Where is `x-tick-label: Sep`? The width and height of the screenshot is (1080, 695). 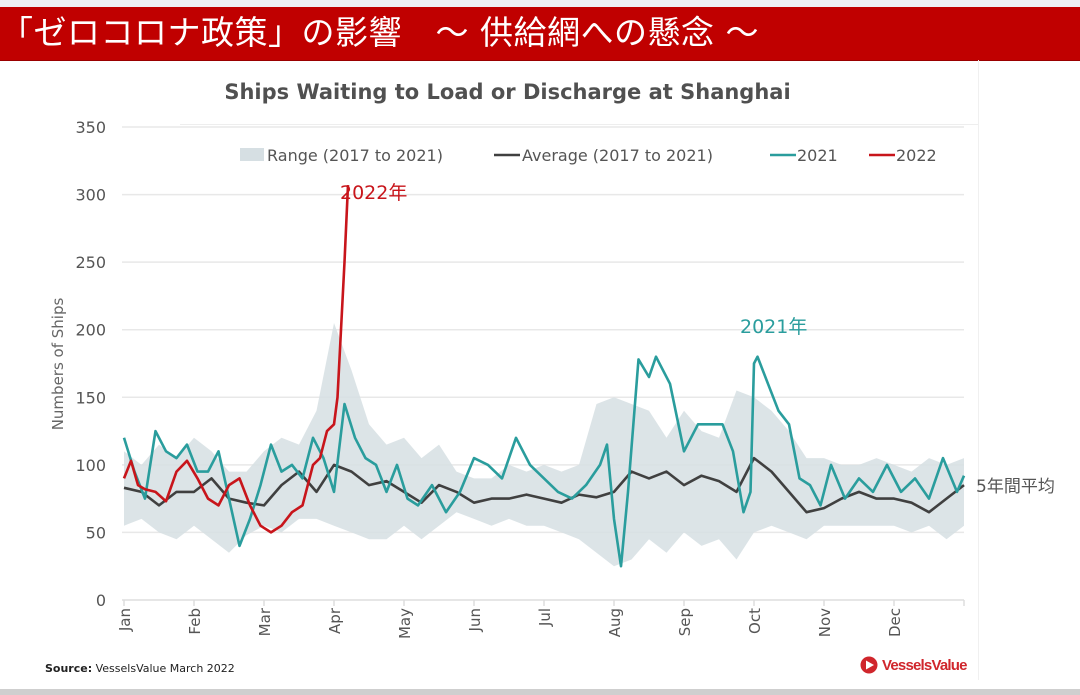 x-tick-label: Sep is located at coordinates (685, 622).